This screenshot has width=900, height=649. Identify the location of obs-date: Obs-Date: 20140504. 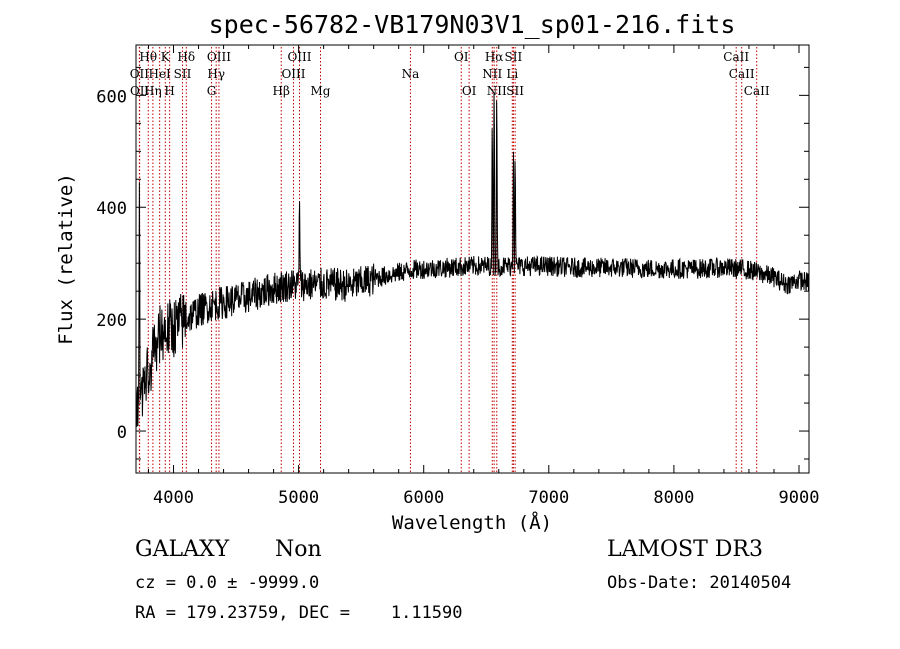
(699, 583).